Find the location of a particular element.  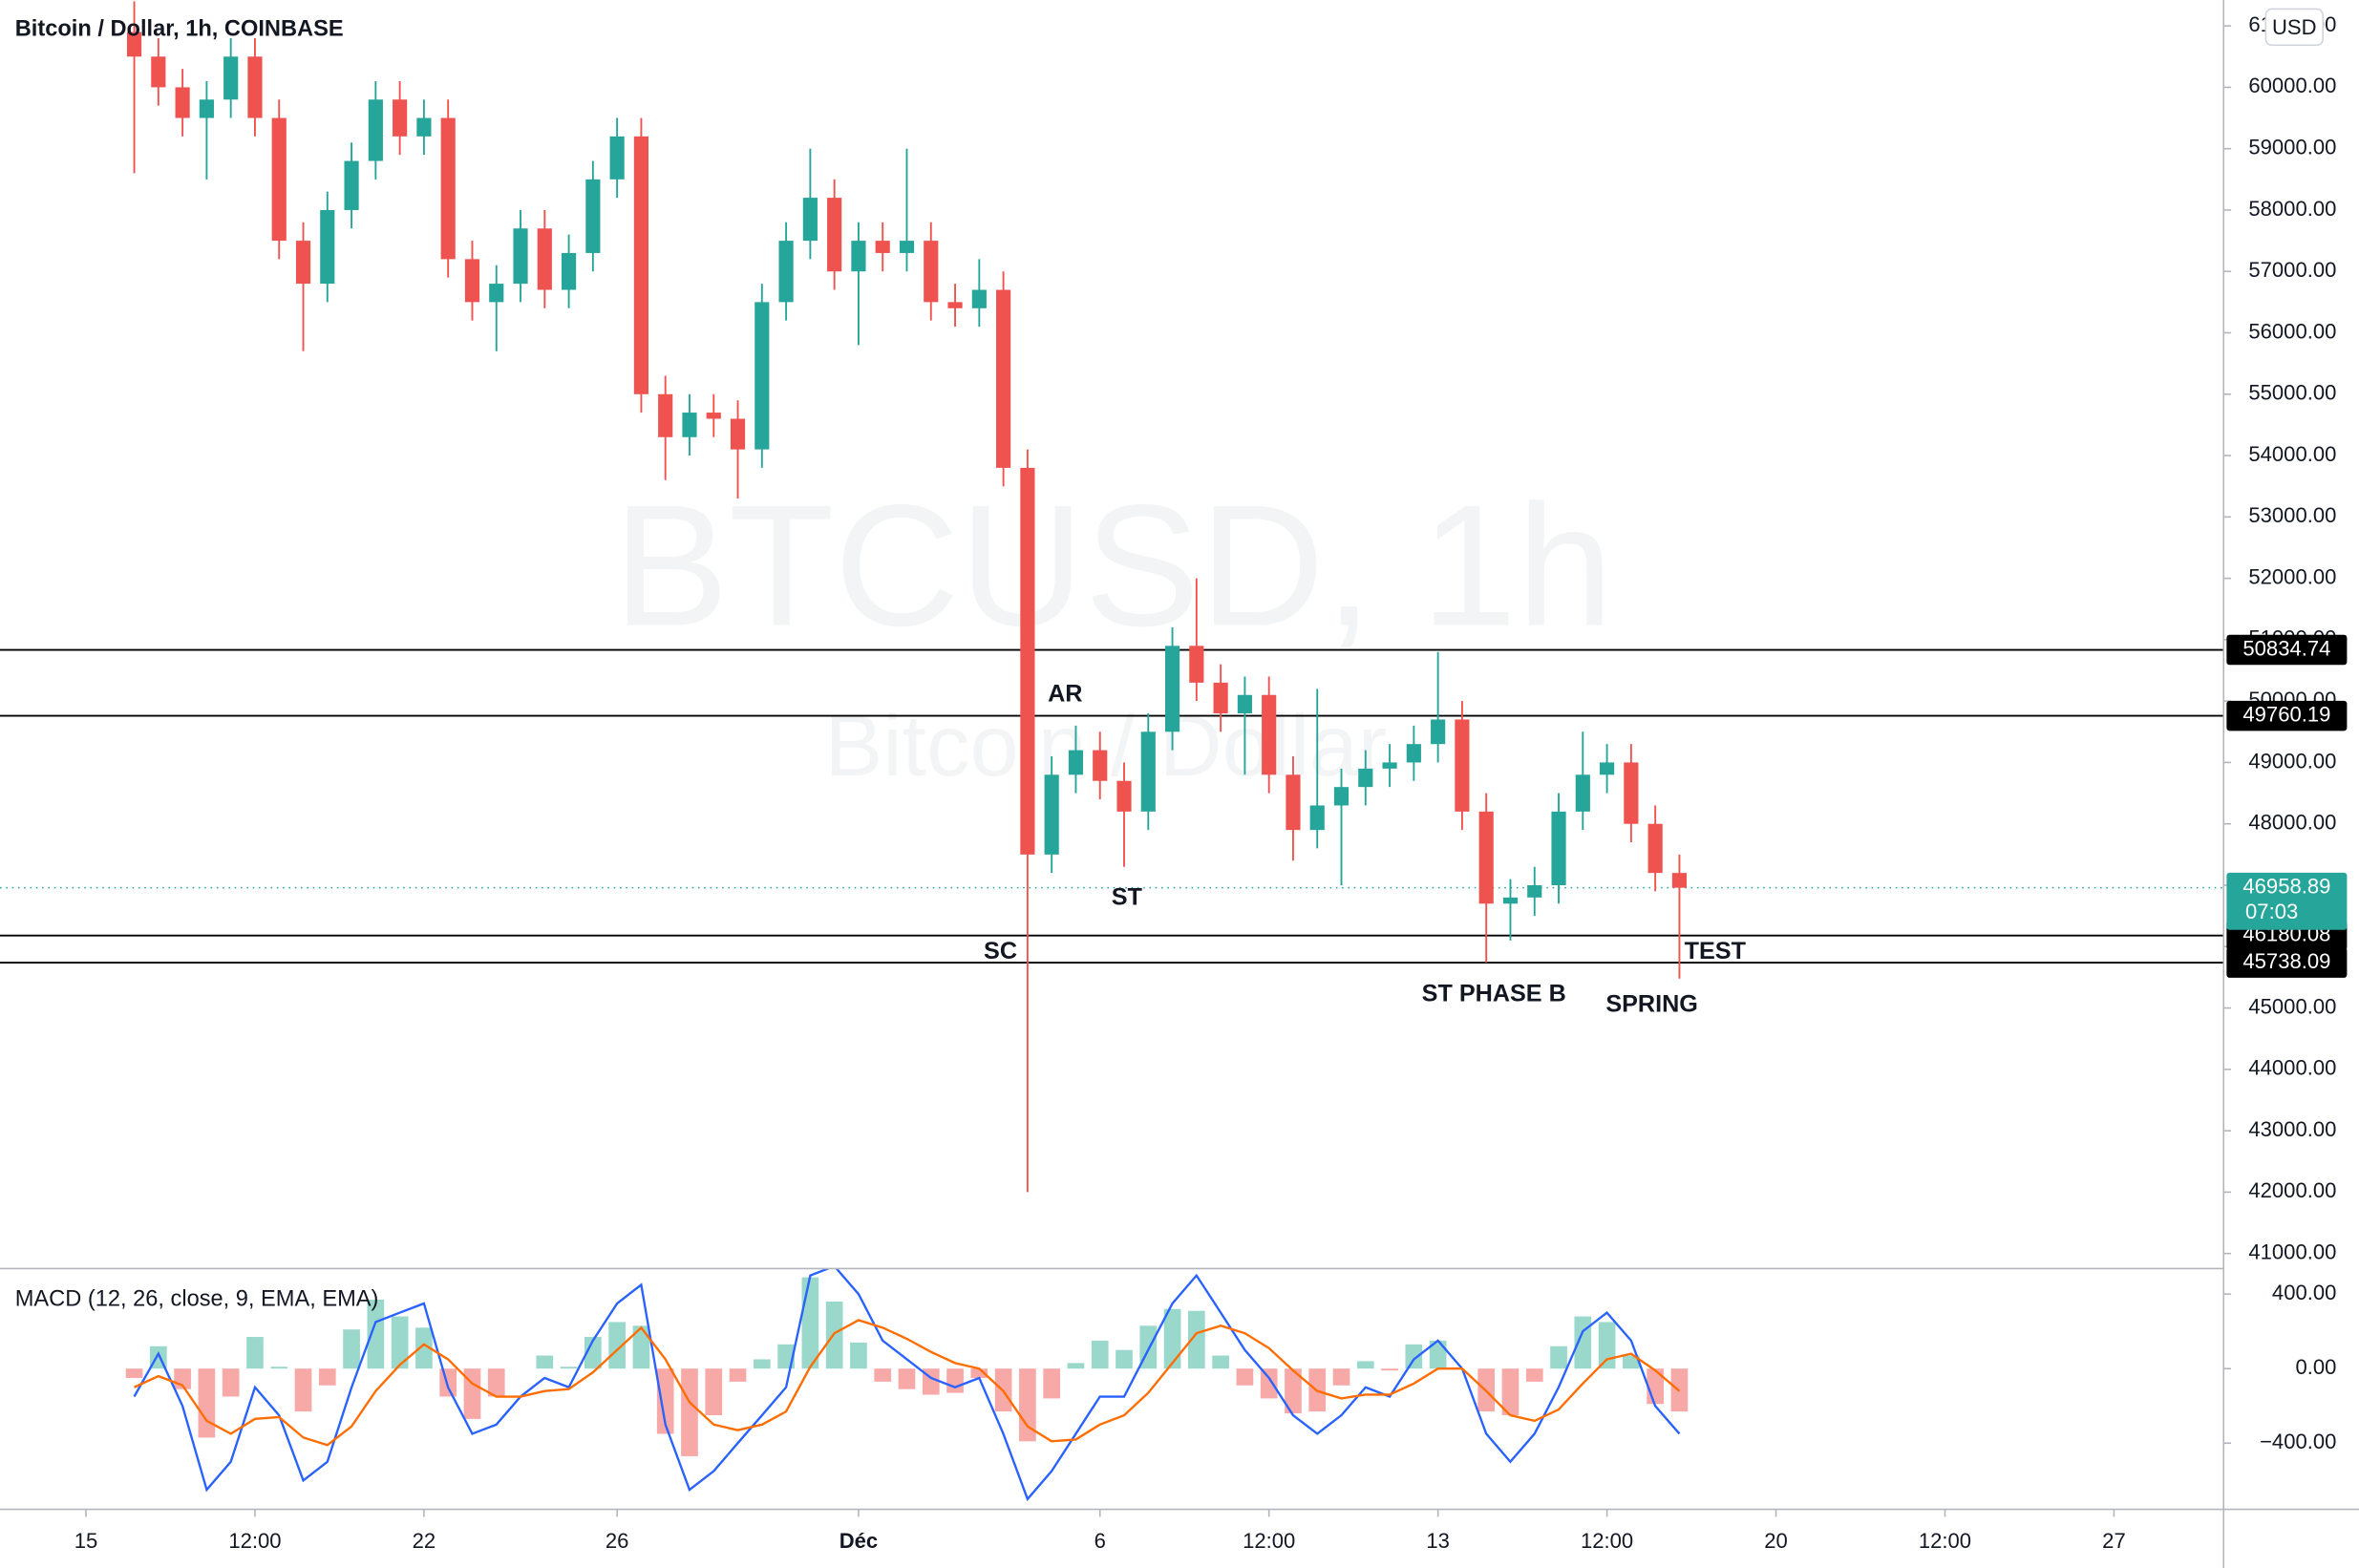

y-tick-label: −400.00 is located at coordinates (2298, 1441).